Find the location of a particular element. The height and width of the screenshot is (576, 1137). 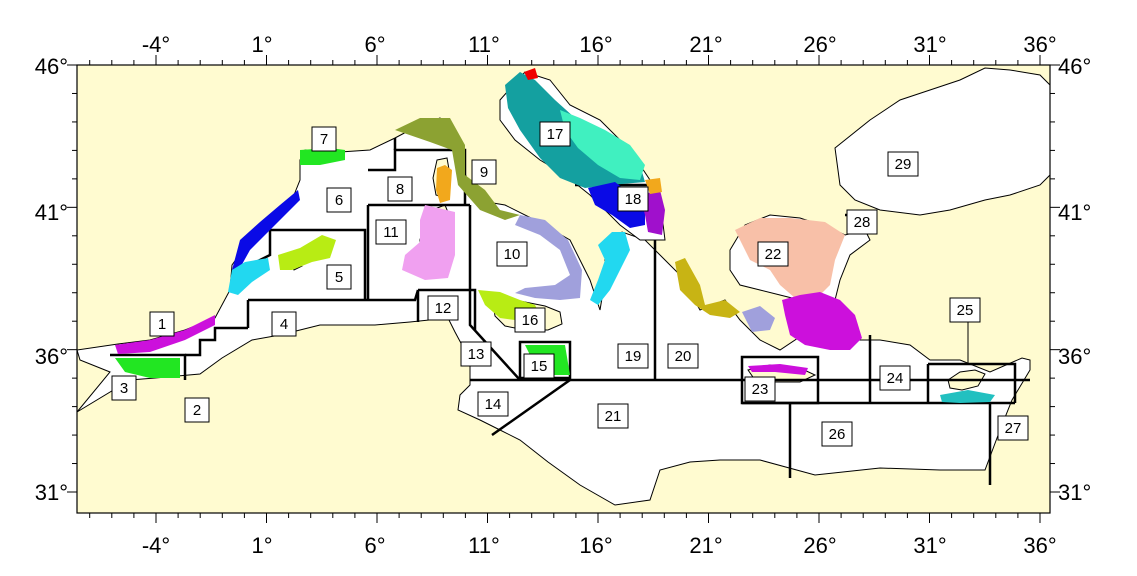

lon-label-bottom: 1° is located at coordinates (261, 545).